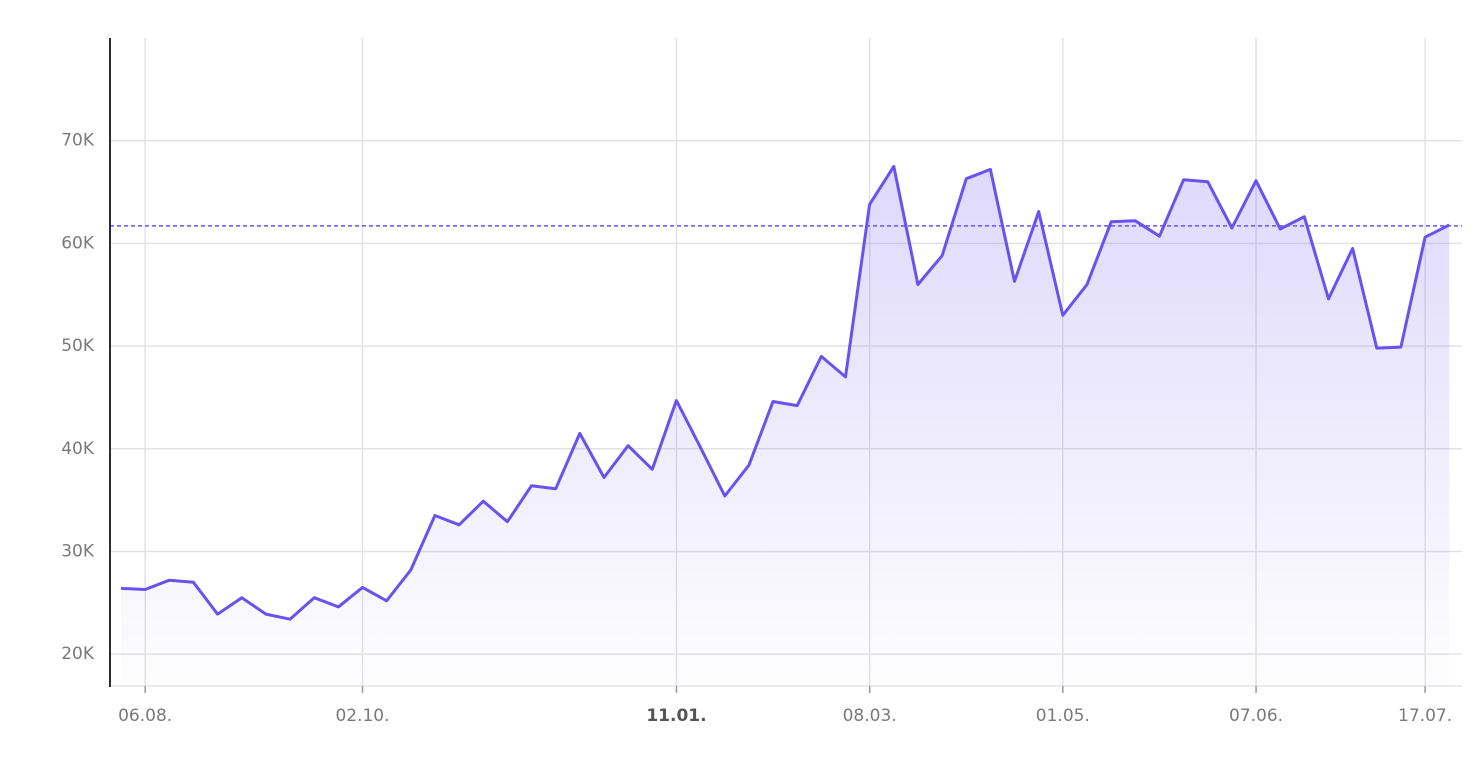 Image resolution: width=1478 pixels, height=758 pixels. I want to click on x-tick-label: 06.08., so click(145, 716).